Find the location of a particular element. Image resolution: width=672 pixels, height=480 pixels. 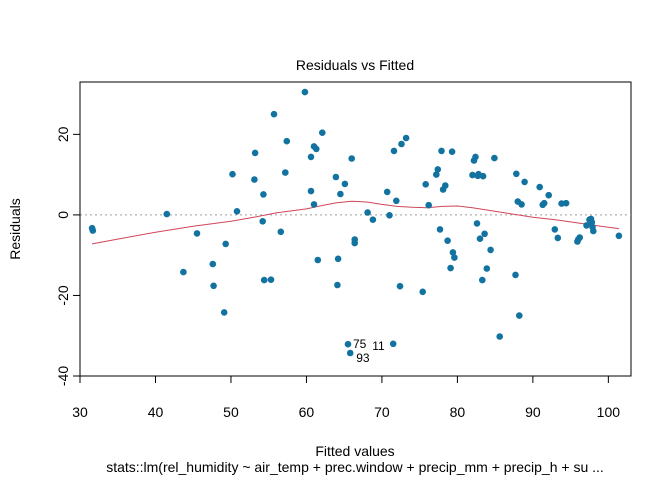

x-tick-label: 60 is located at coordinates (307, 412).